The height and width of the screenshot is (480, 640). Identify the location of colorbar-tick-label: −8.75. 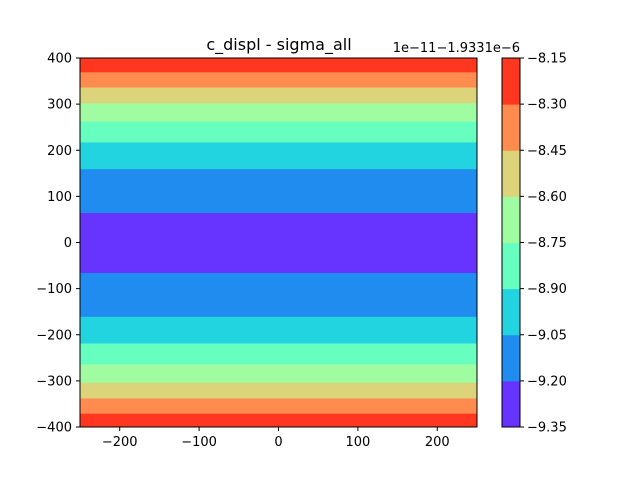
(547, 243).